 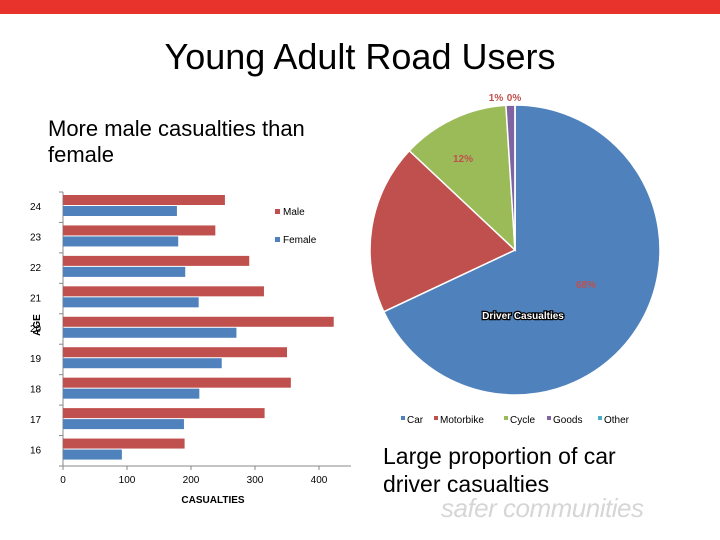 What do you see at coordinates (36, 329) in the screenshot?
I see `y-tick-label: 20` at bounding box center [36, 329].